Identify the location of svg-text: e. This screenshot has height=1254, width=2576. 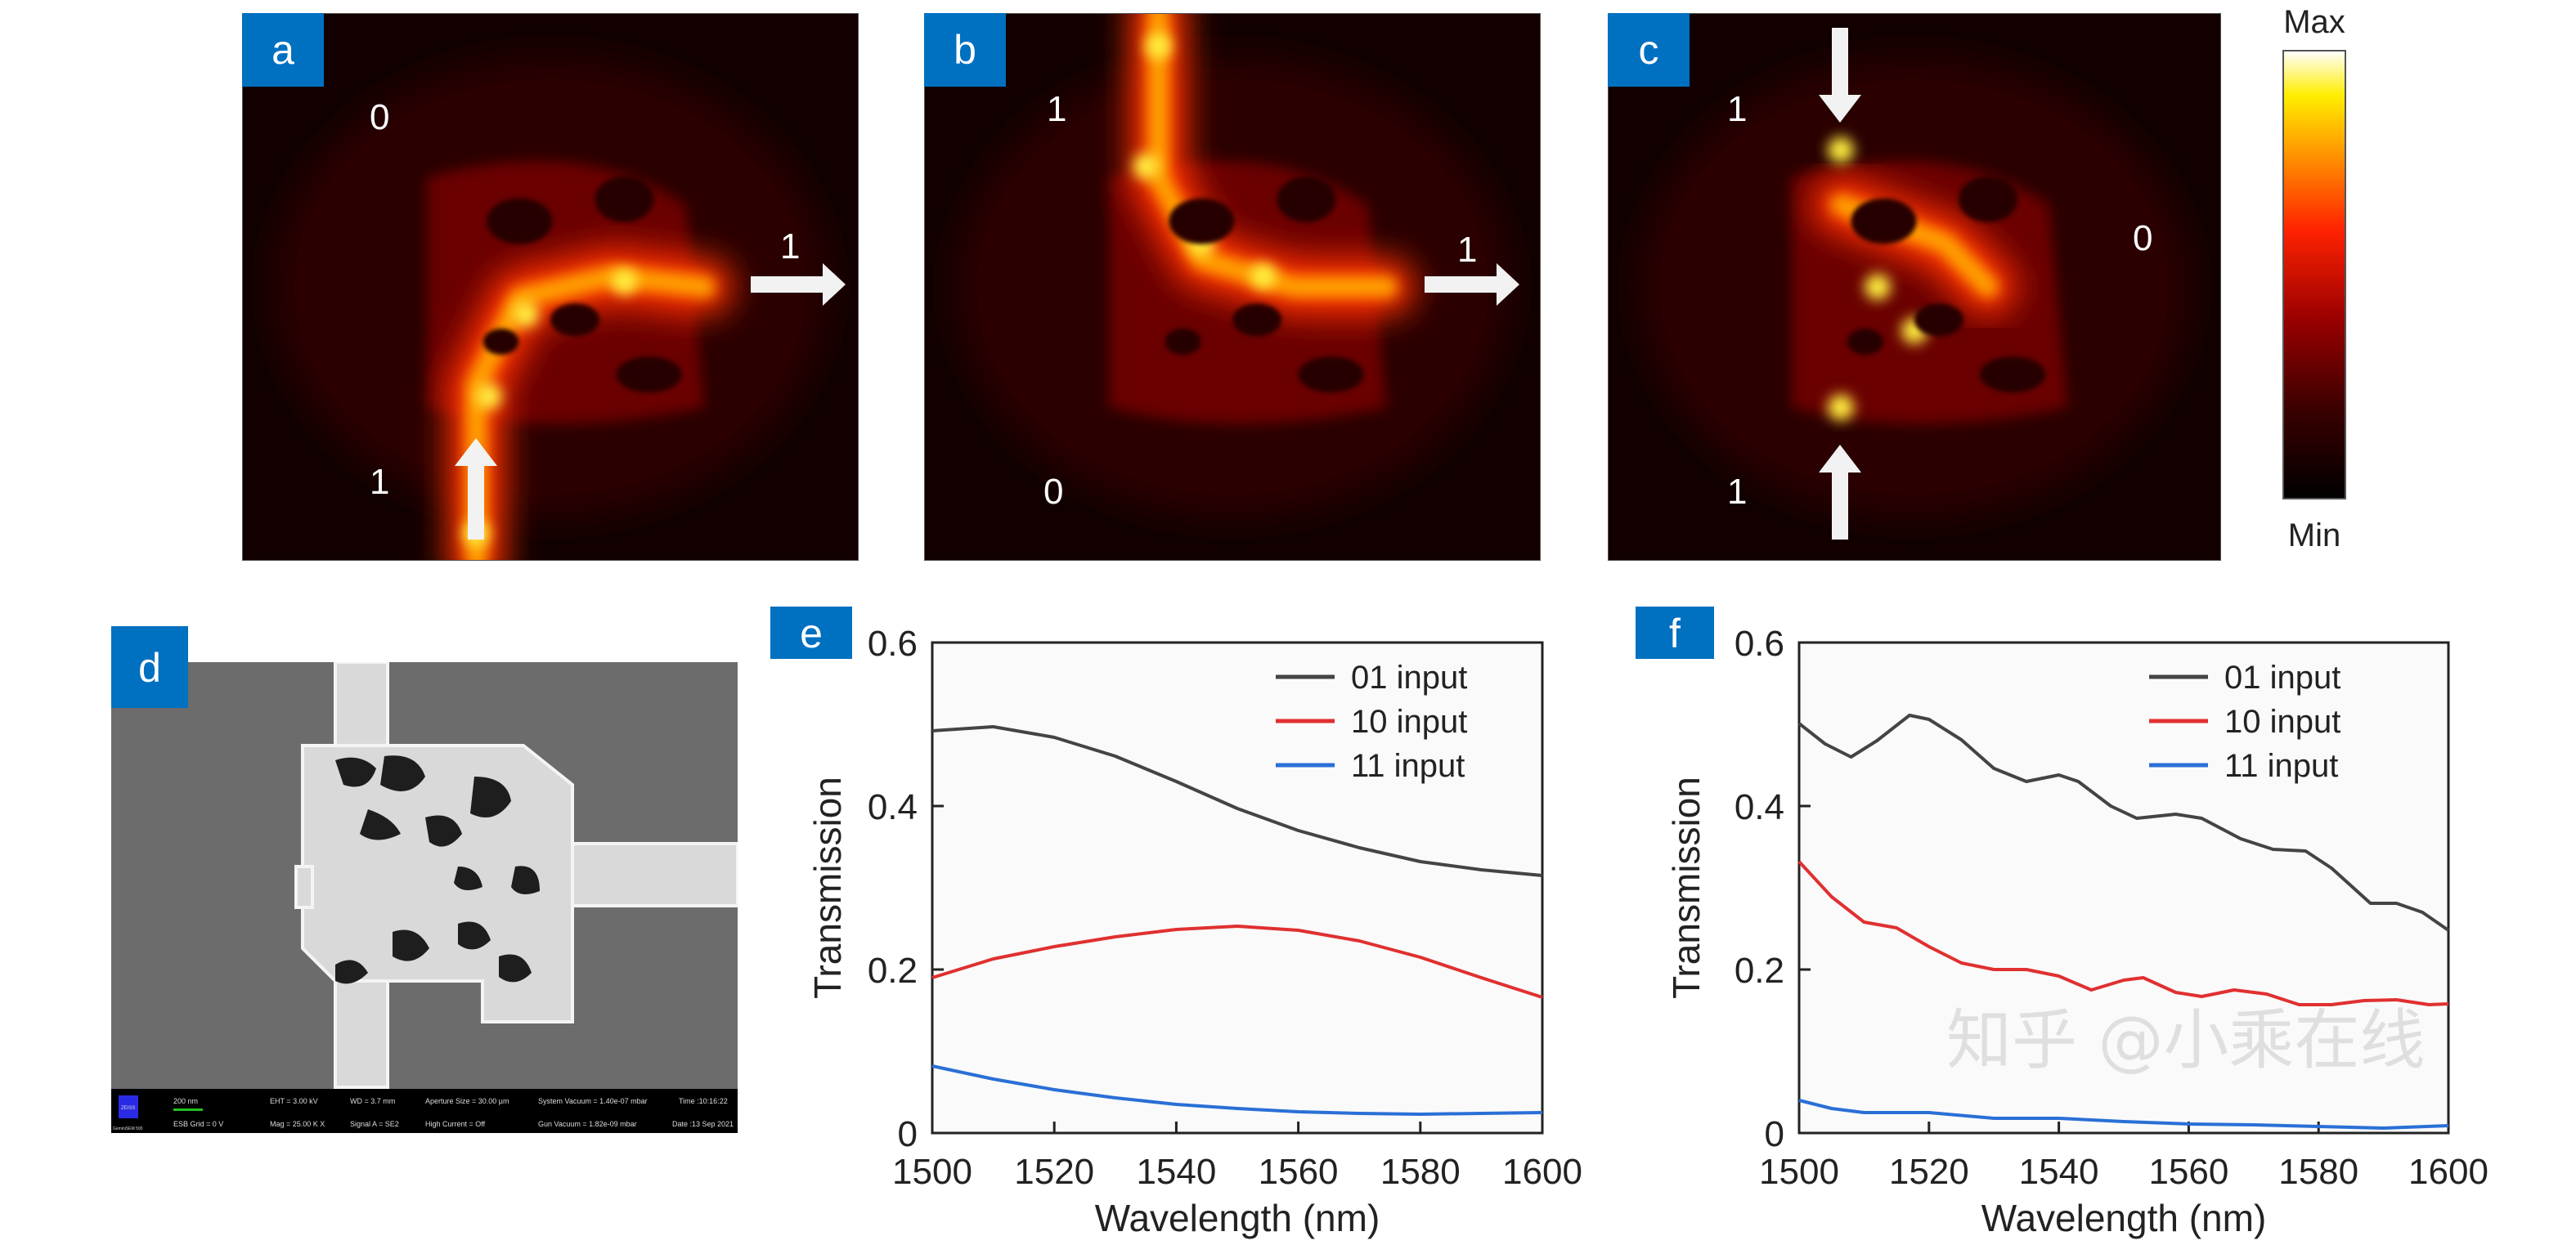
(811, 633).